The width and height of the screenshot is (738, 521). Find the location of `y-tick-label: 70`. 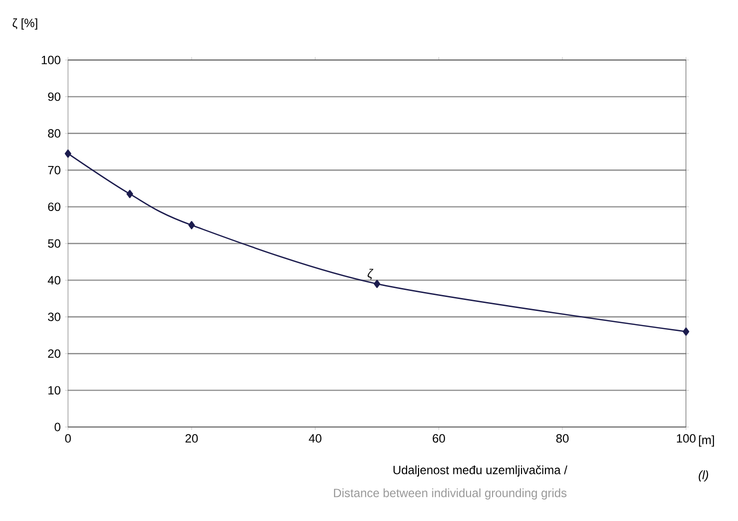

y-tick-label: 70 is located at coordinates (54, 170).